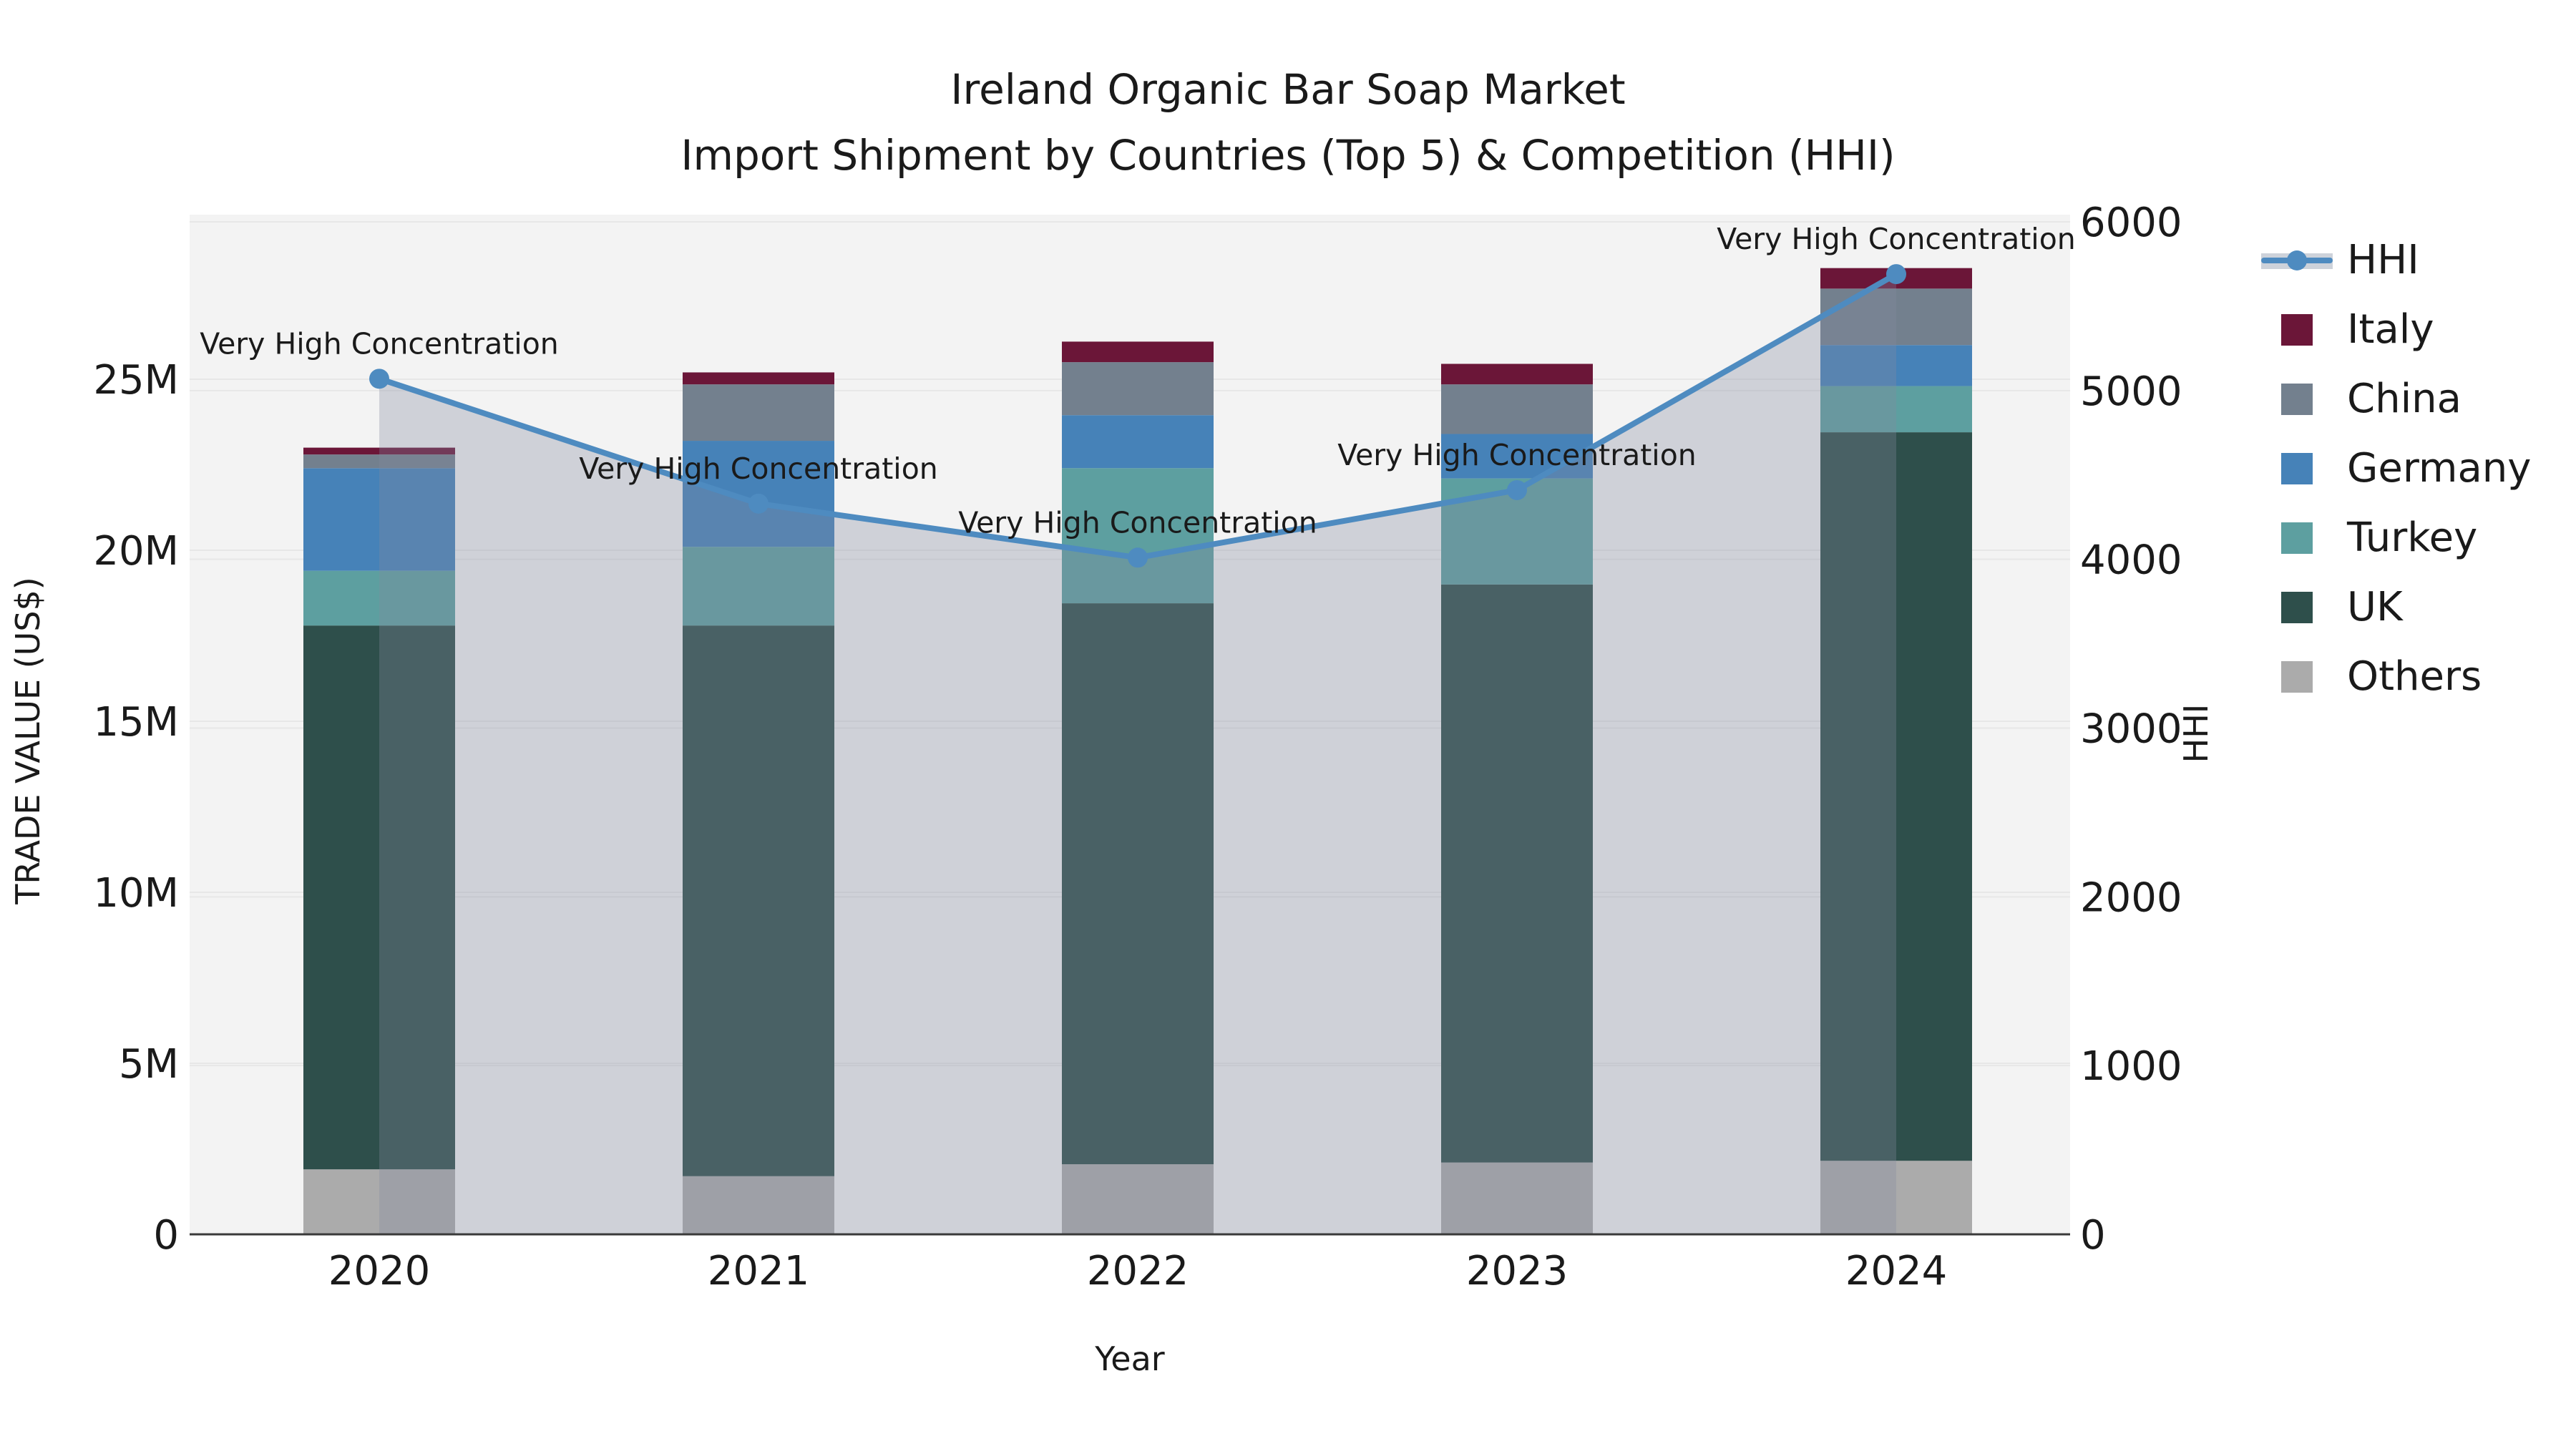  Describe the element at coordinates (379, 451) in the screenshot. I see `bar-segment-2020-italy` at that location.